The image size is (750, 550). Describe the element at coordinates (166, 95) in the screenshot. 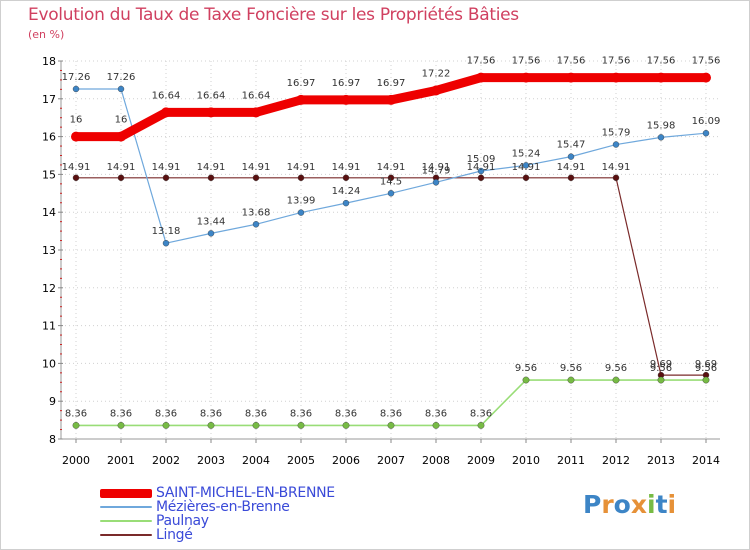

I see `data-label-saint-michel-en-brenne: 16.64` at that location.